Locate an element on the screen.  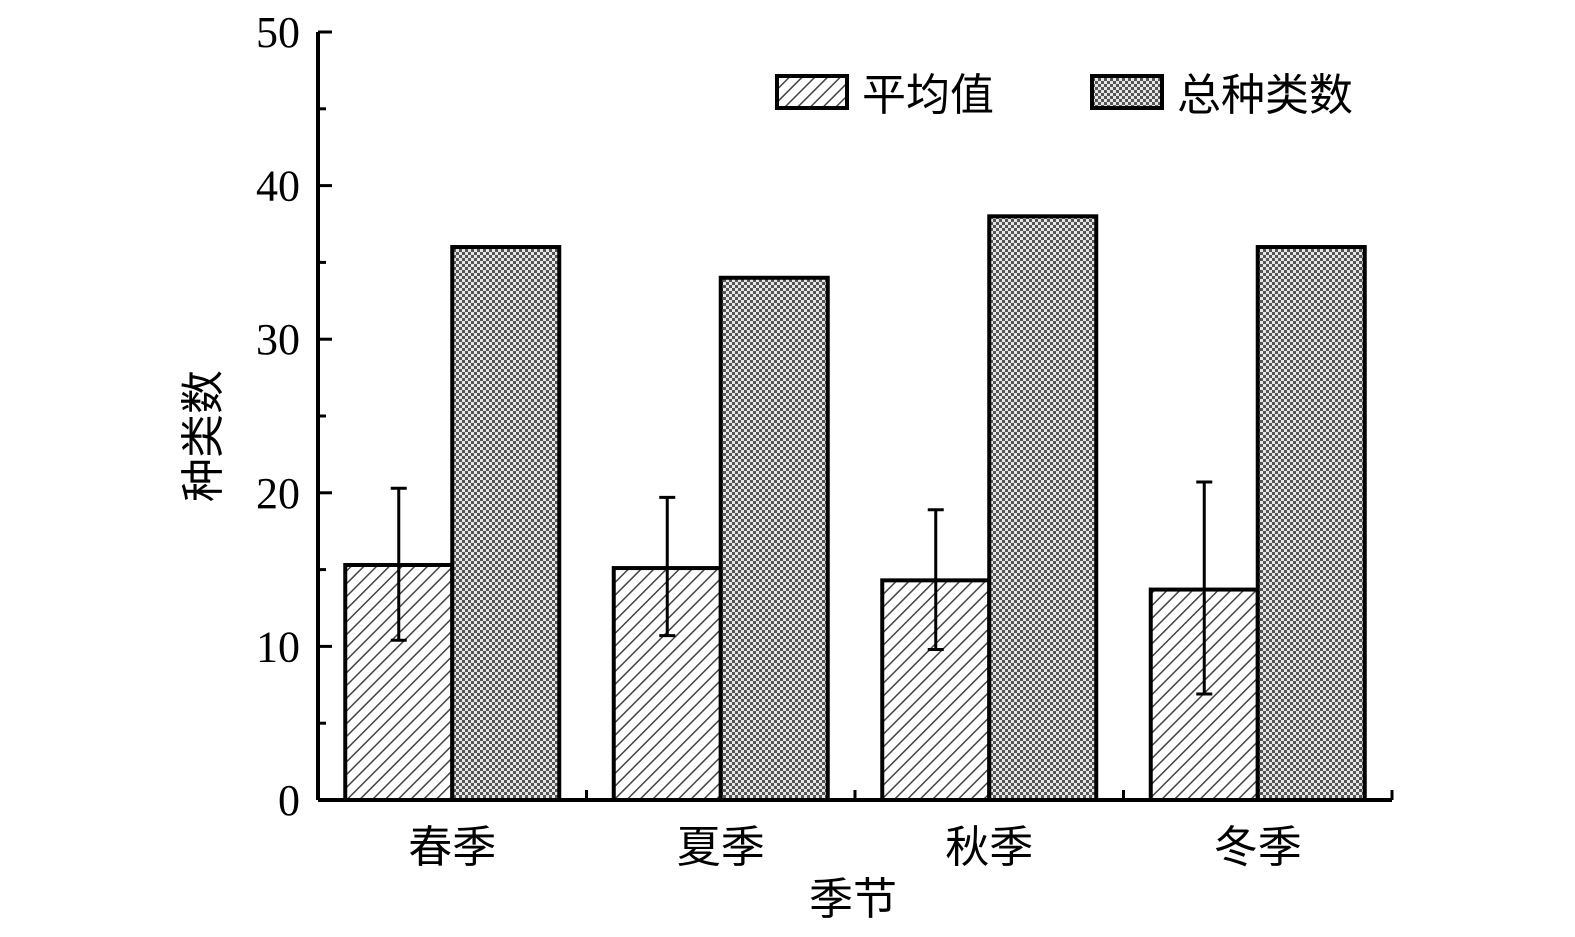
y-tick-label: 20 is located at coordinates (278, 493).